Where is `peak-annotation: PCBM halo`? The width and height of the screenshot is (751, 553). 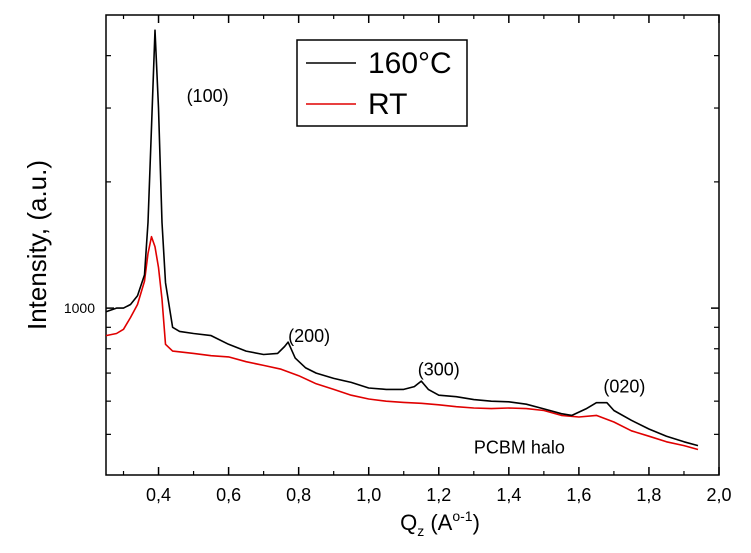
peak-annotation: PCBM halo is located at coordinates (519, 448).